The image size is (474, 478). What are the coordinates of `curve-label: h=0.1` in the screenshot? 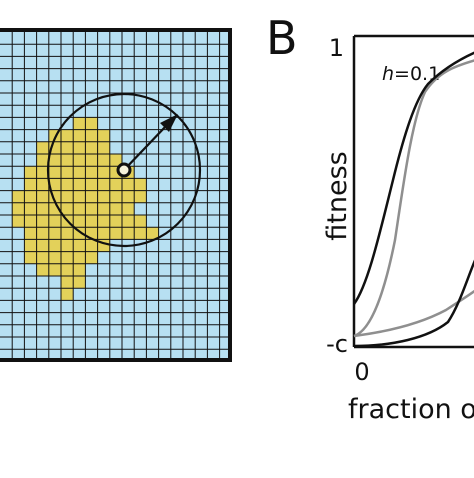 It's located at (411, 74).